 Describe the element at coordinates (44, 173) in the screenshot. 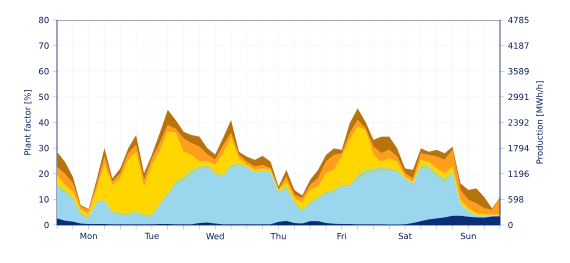

I see `y-tick-label: 20` at that location.